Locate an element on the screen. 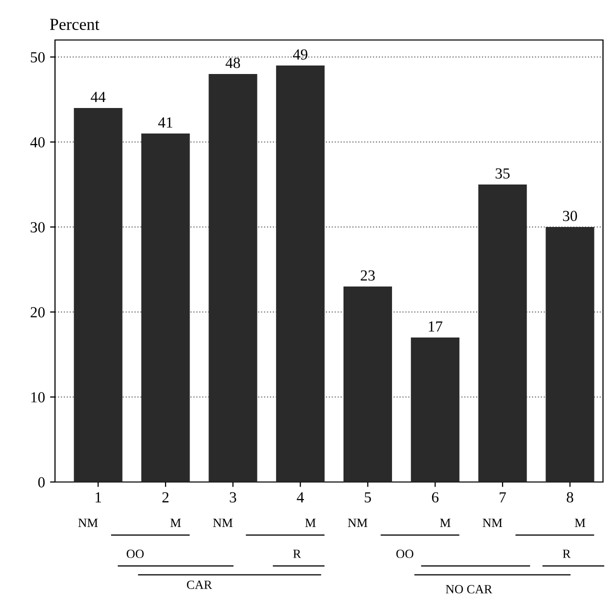 The width and height of the screenshot is (606, 600). x-tick-label: 7 is located at coordinates (503, 497).